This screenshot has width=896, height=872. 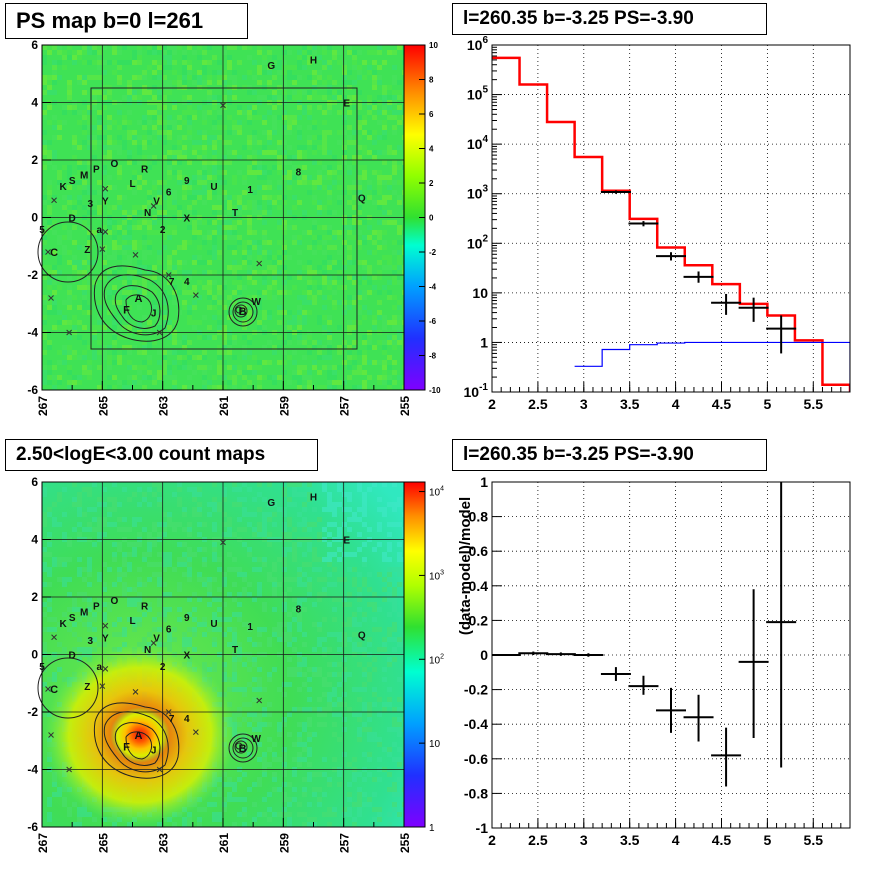 What do you see at coordinates (126, 748) in the screenshot?
I see `count-map-source-label: F` at bounding box center [126, 748].